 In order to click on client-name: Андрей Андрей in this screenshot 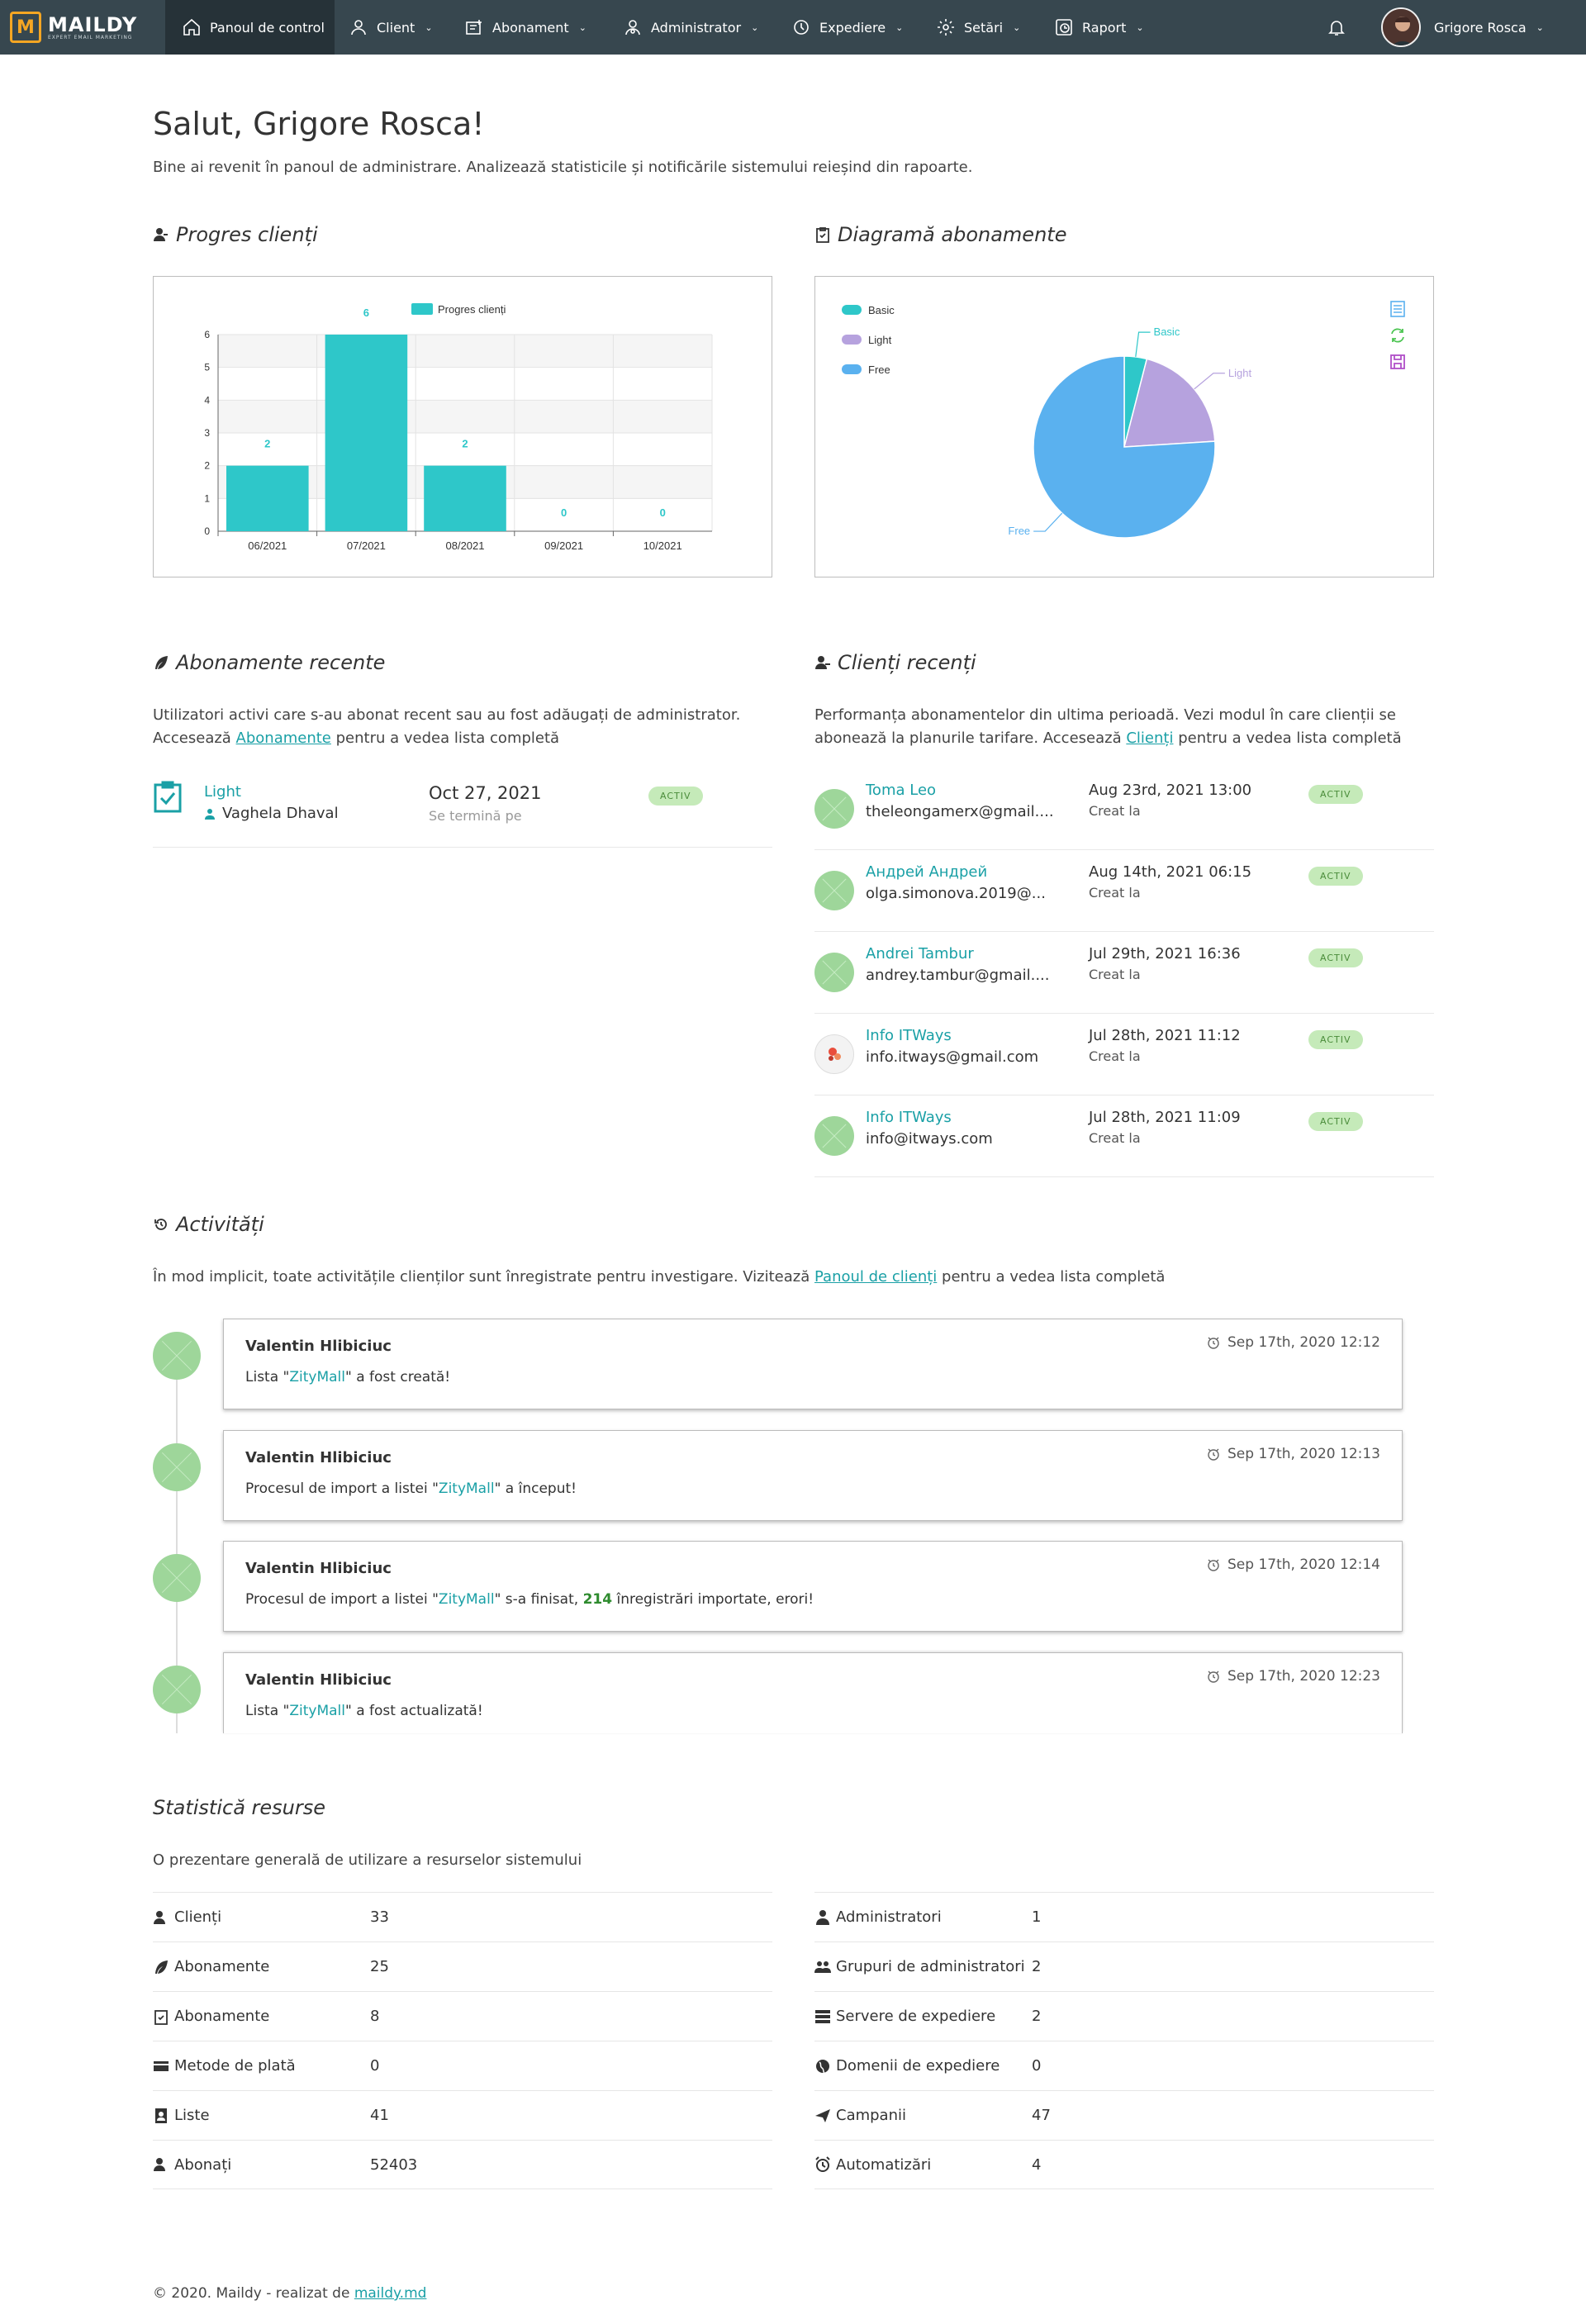, I will do `click(927, 872)`.